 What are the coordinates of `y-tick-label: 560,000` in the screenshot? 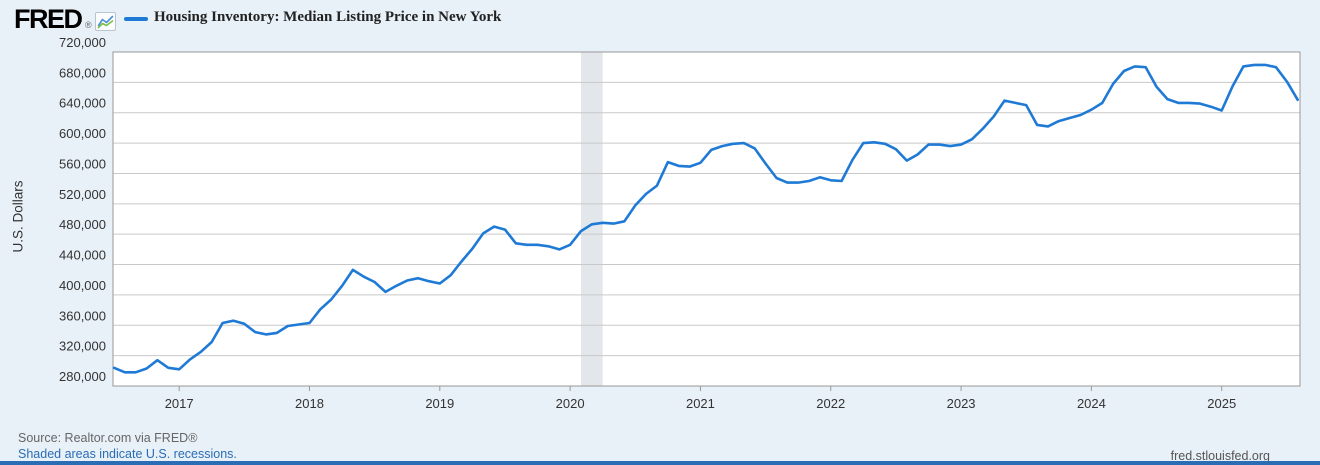 It's located at (82, 163).